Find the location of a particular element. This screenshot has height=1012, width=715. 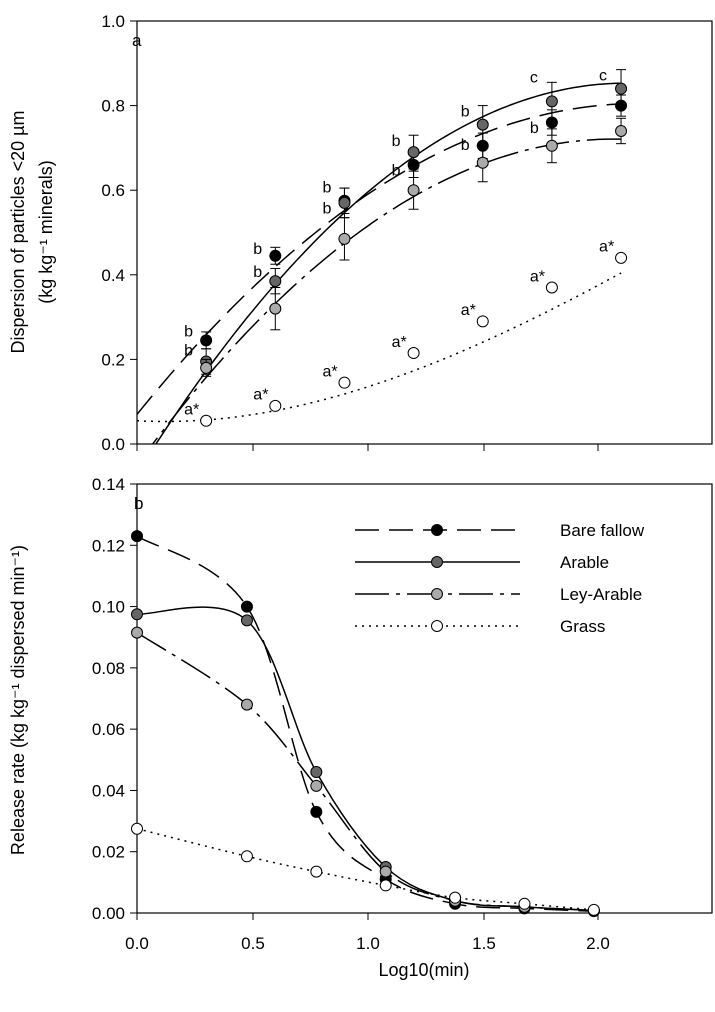

panel-a-ylabel-units: (kg kg⁻¹ minerals) is located at coordinates (46, 232).